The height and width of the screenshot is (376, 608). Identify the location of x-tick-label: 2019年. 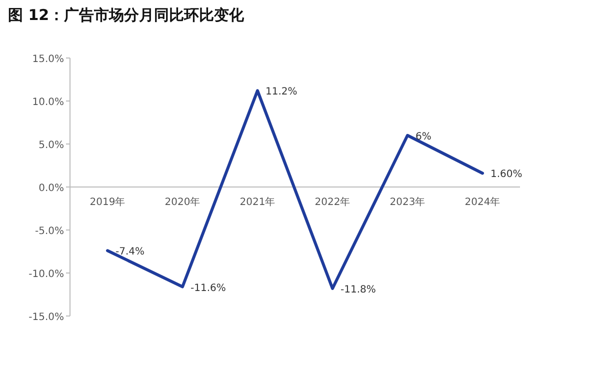
(108, 202).